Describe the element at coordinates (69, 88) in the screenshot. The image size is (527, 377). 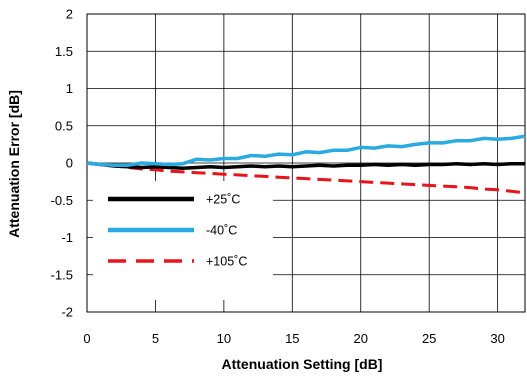
I see `y-tick-label: 1` at that location.